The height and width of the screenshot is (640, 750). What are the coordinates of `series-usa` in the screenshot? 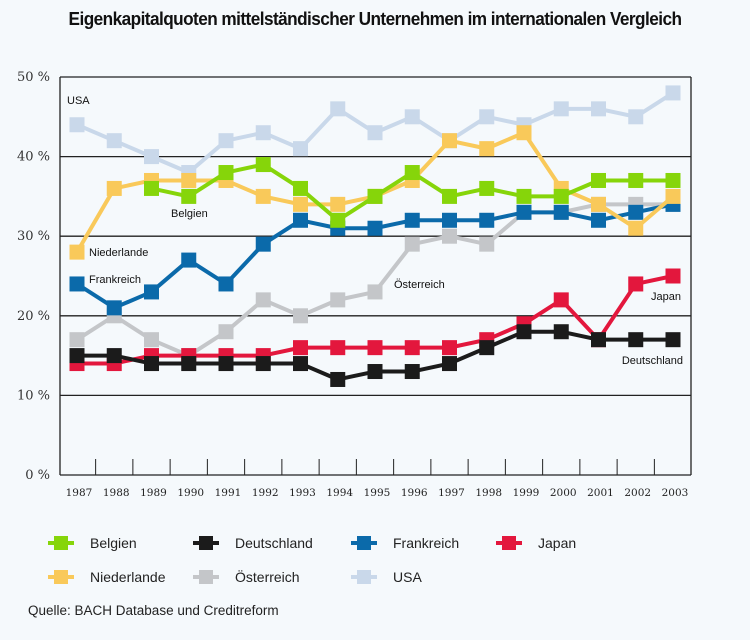 It's located at (375, 133).